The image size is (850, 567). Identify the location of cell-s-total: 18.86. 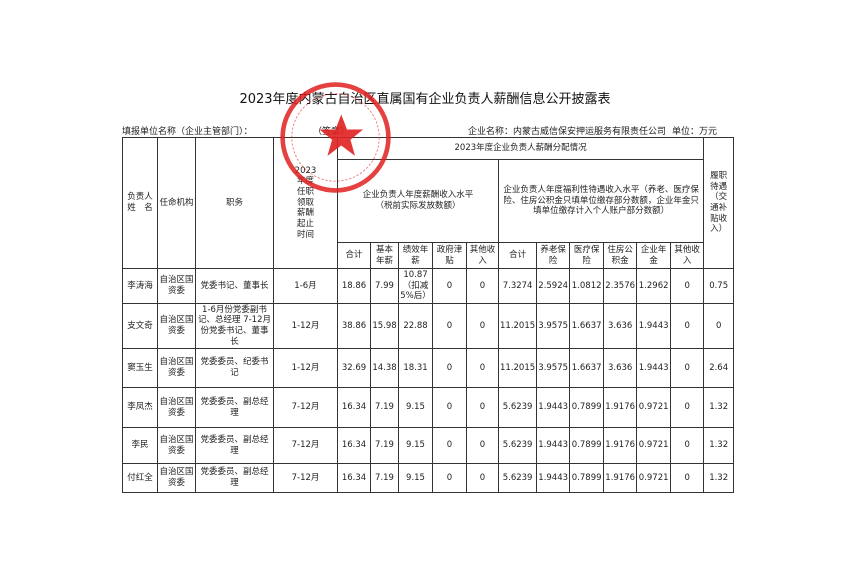
(354, 286).